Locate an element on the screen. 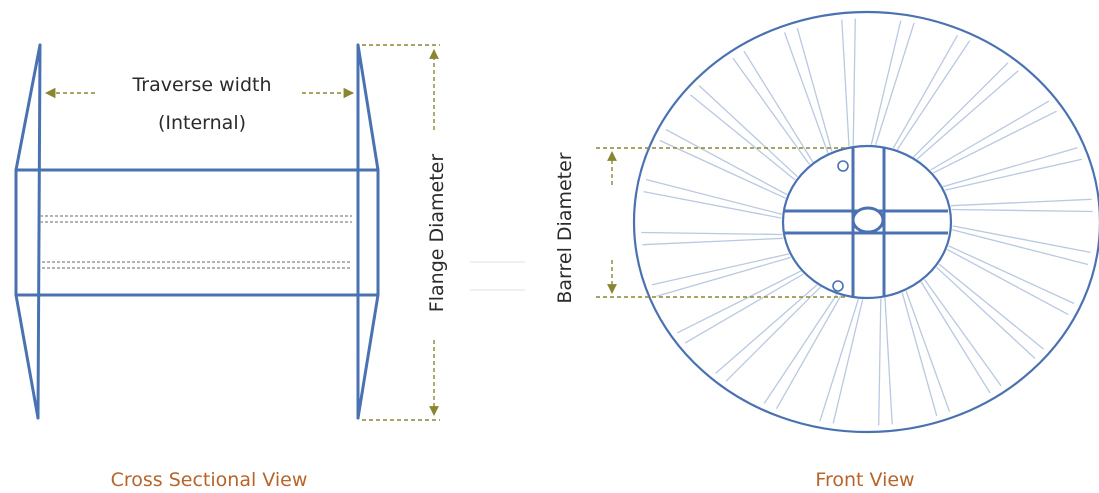 The width and height of the screenshot is (1099, 493). right-flange is located at coordinates (368, 231).